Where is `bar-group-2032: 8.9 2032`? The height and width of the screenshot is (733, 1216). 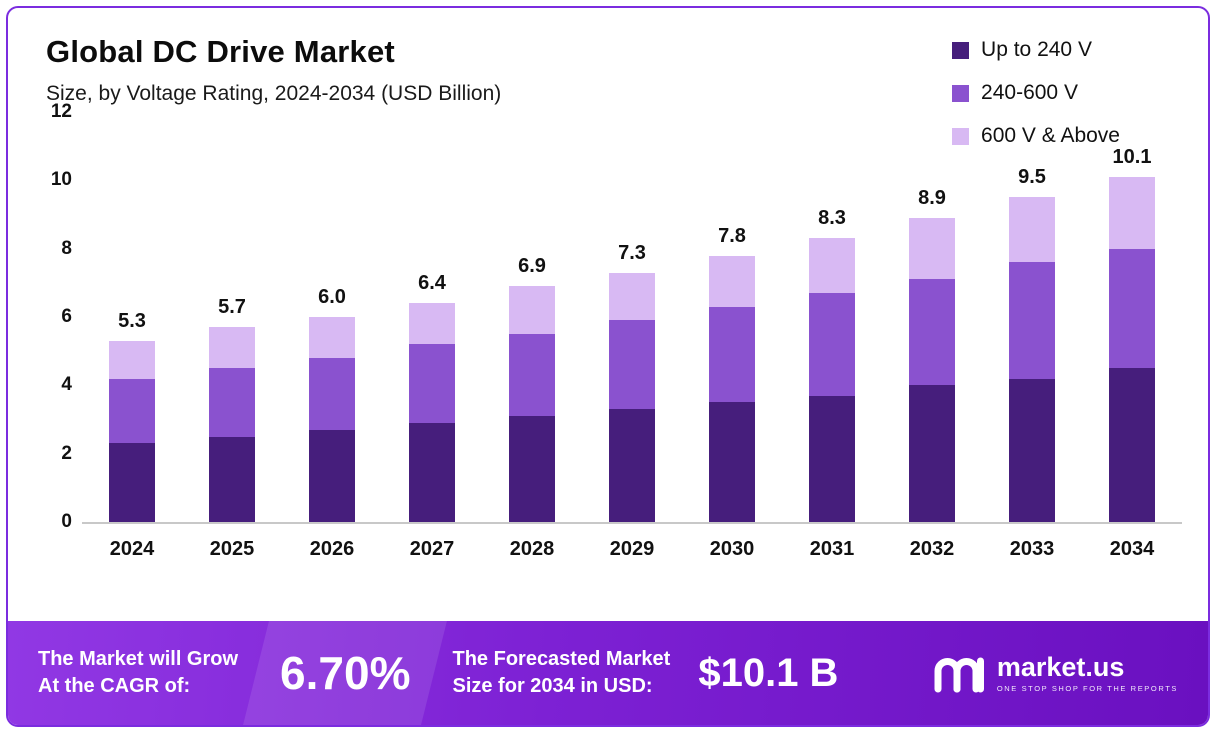
bar-group-2032: 8.9 2032 is located at coordinates (932, 336).